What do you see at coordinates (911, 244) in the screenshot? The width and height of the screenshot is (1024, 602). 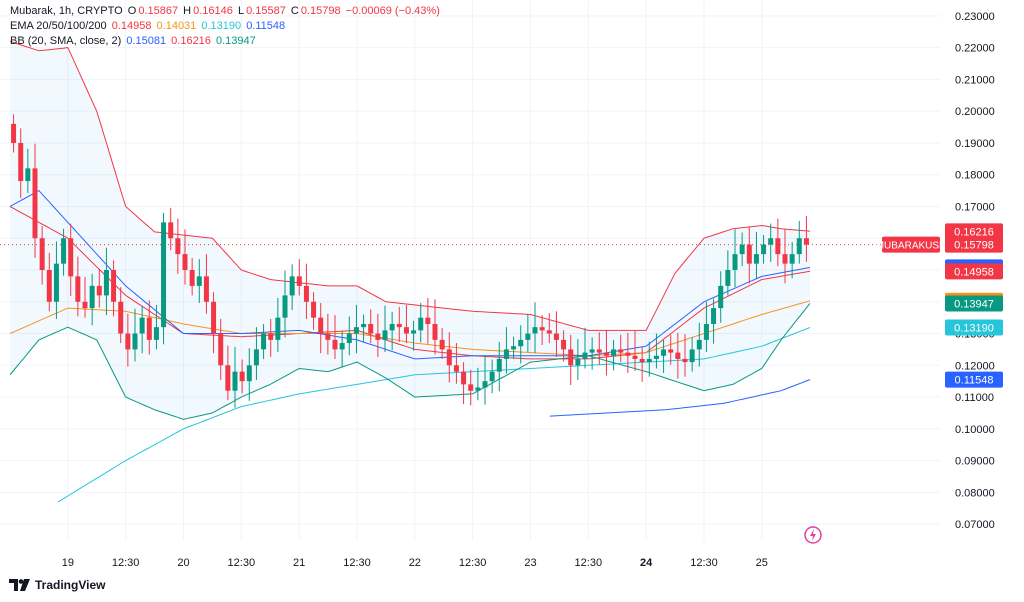 I see `symbol-price-tag` at bounding box center [911, 244].